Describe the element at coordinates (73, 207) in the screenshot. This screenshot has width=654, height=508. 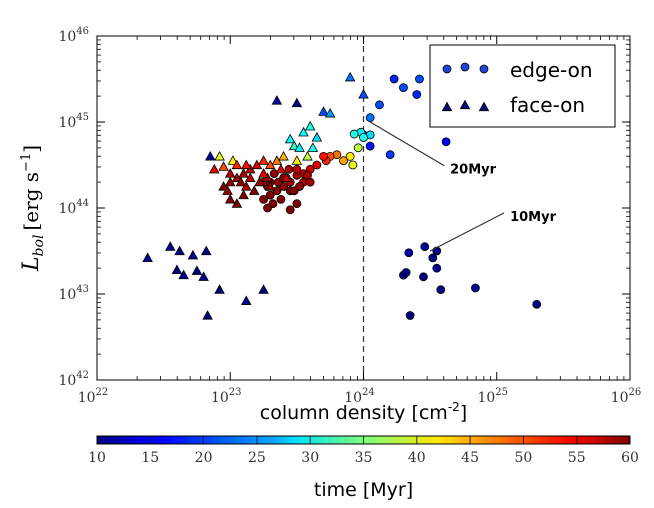
I see `y-tick-label: 1044` at that location.